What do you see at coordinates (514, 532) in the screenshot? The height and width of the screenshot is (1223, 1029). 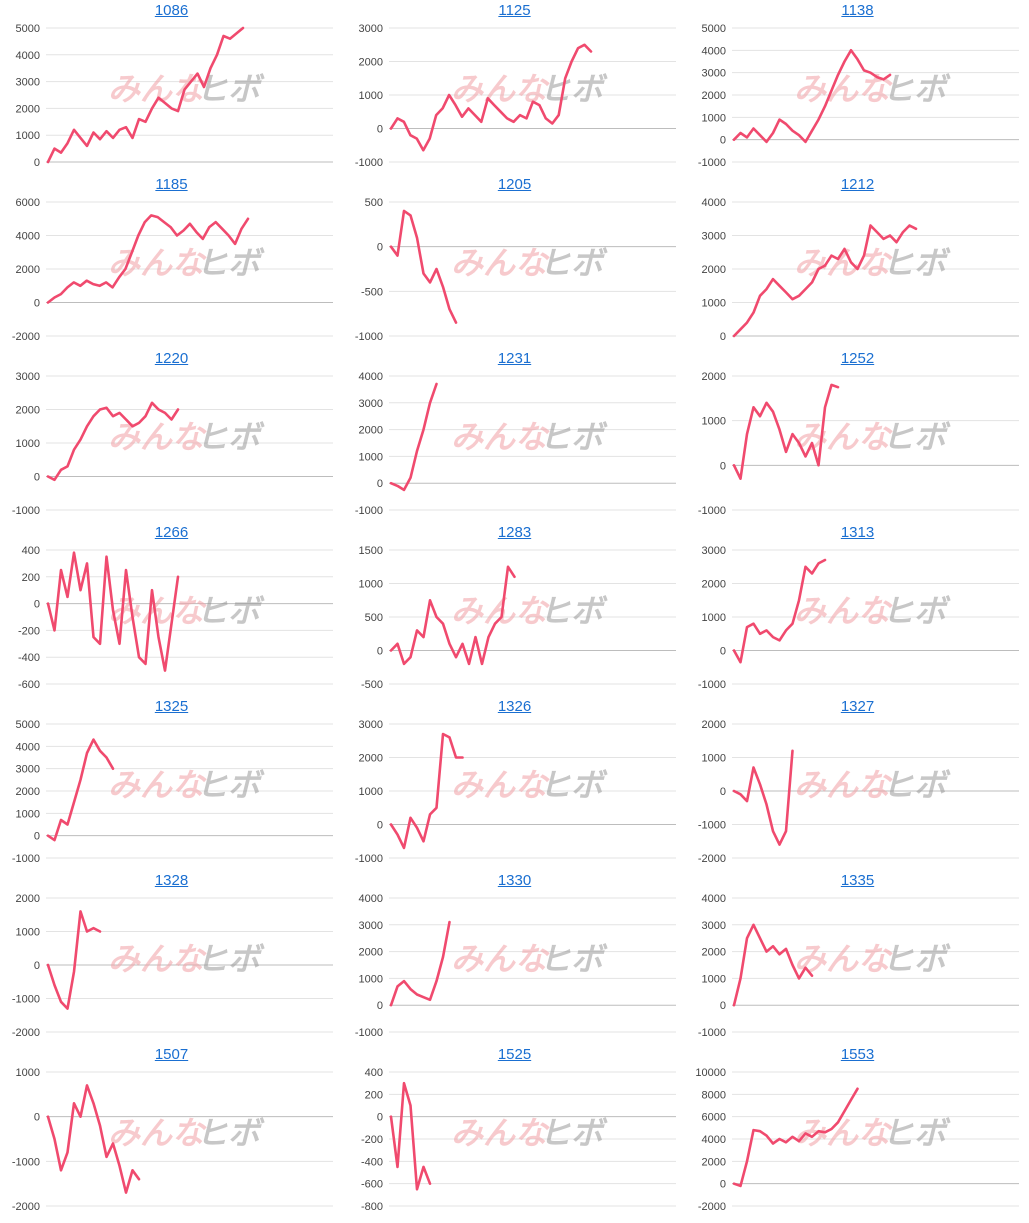 I see `chart-title-link: 1283` at bounding box center [514, 532].